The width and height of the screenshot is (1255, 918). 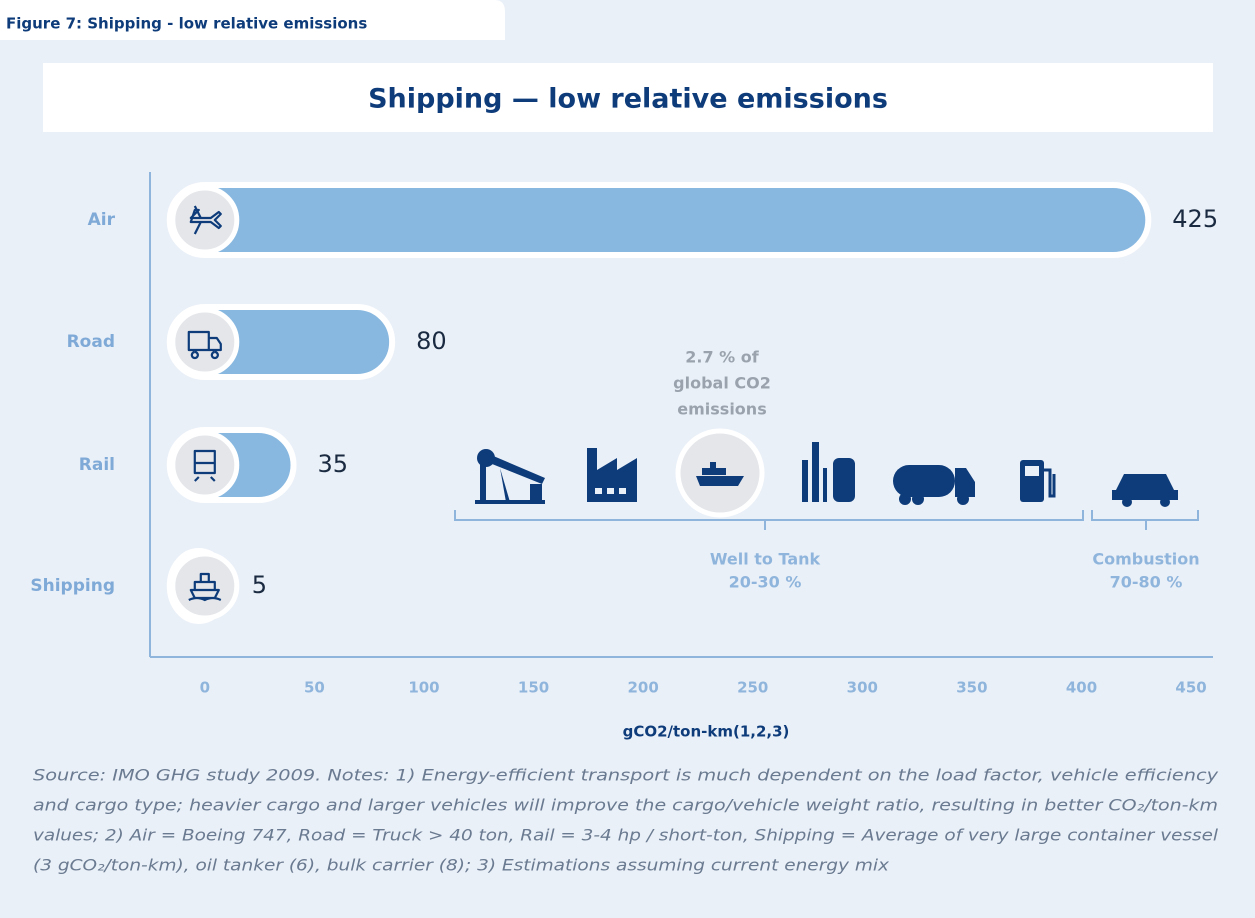 What do you see at coordinates (659, 220) in the screenshot?
I see `bar` at bounding box center [659, 220].